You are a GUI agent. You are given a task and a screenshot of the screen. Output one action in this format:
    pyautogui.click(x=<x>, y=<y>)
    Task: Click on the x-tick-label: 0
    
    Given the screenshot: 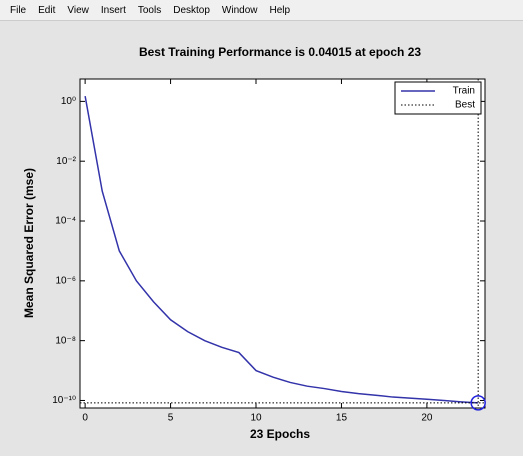 What is the action you would take?
    pyautogui.click(x=85, y=418)
    